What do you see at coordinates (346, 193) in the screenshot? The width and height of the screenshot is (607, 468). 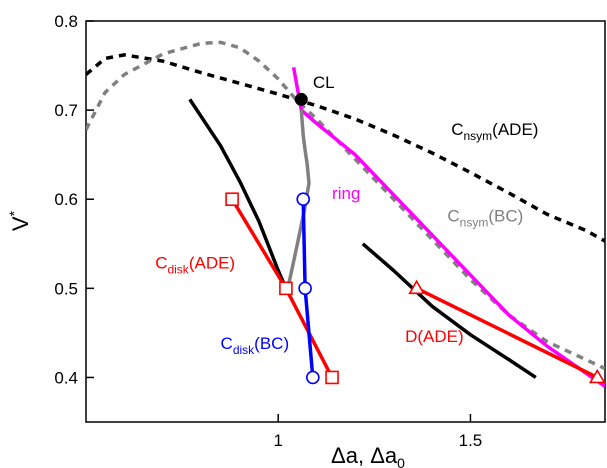 I see `annotation-ring: ring` at bounding box center [346, 193].